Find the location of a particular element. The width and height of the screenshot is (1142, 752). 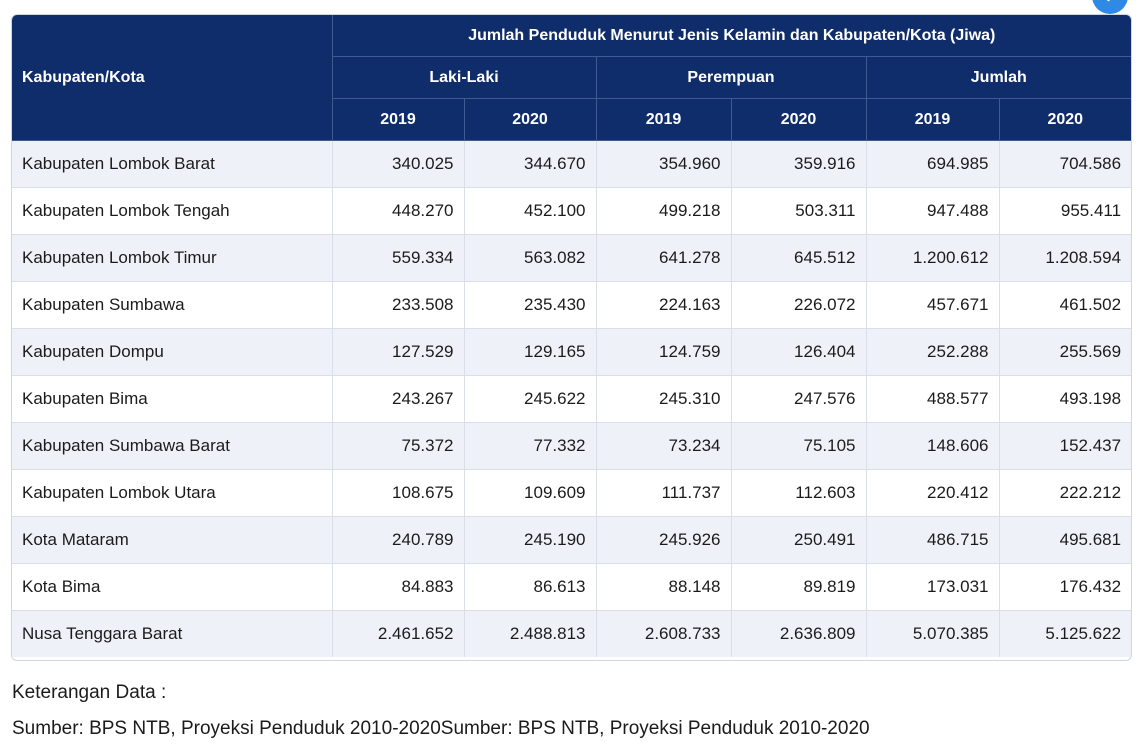

group-header-total: Jumlah is located at coordinates (998, 77).